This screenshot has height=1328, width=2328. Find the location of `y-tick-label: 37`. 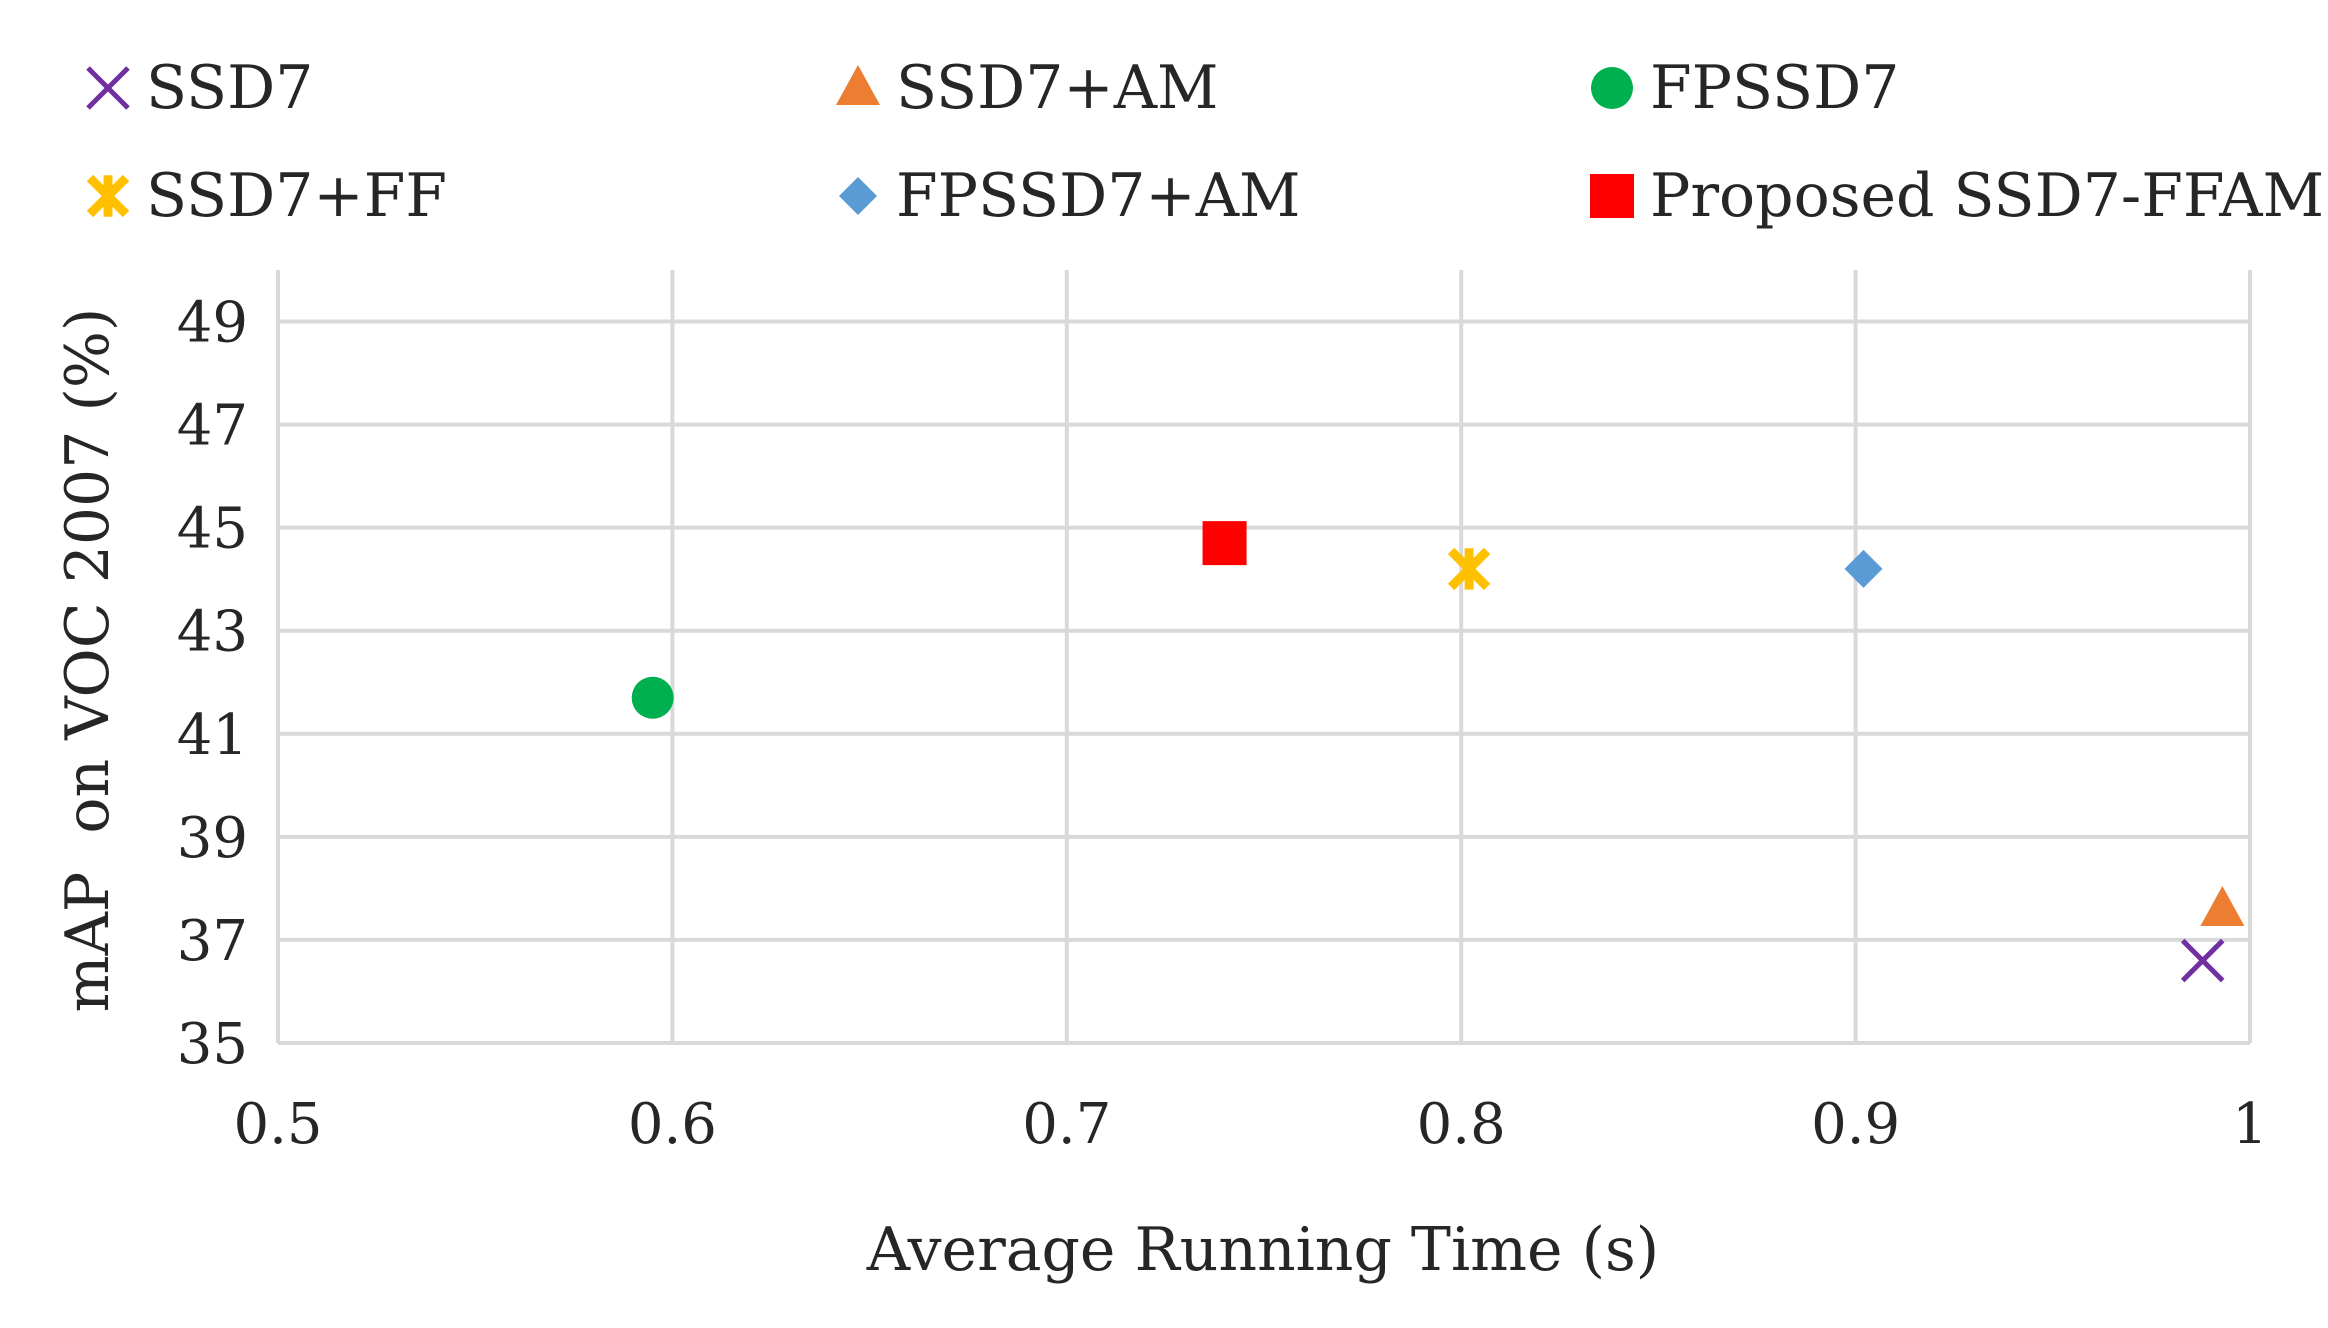

y-tick-label: 37 is located at coordinates (212, 941).